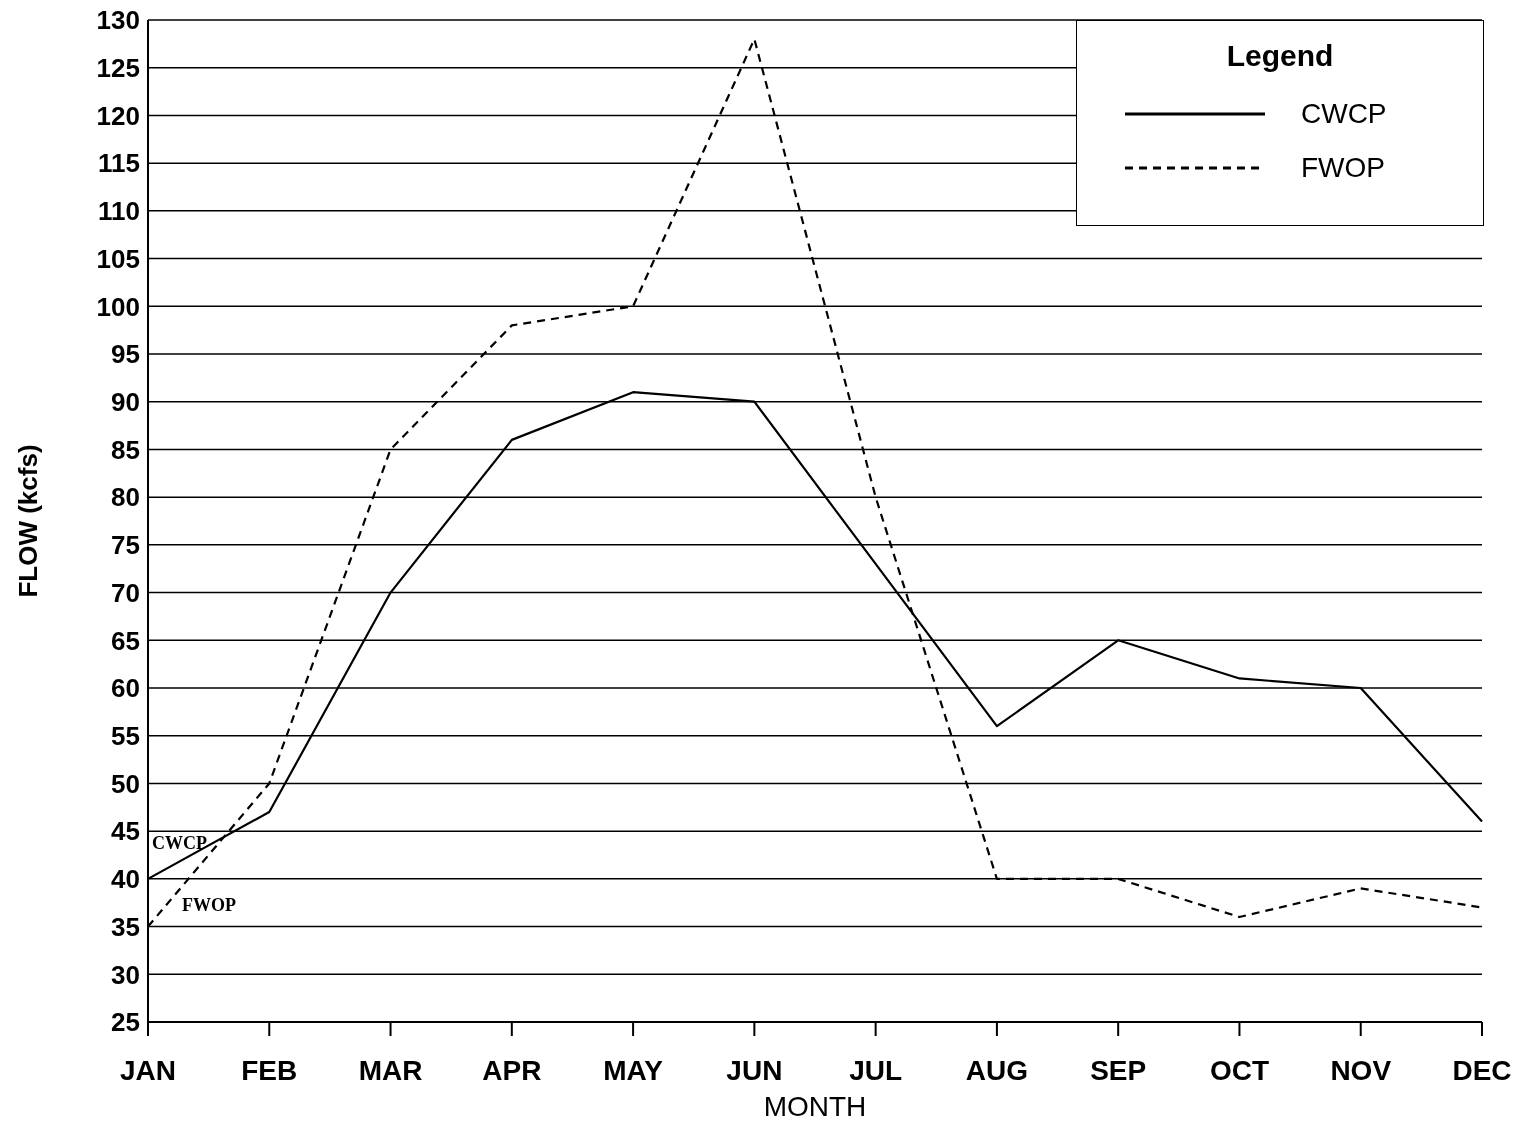  I want to click on y-tick-label: 105, so click(118, 258).